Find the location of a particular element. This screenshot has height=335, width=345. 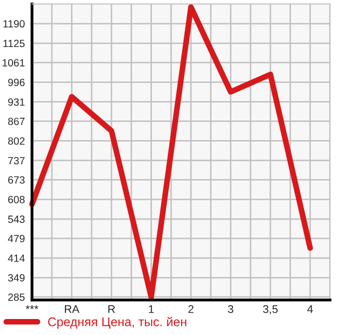

y-tick-label: 285 is located at coordinates (16, 297).